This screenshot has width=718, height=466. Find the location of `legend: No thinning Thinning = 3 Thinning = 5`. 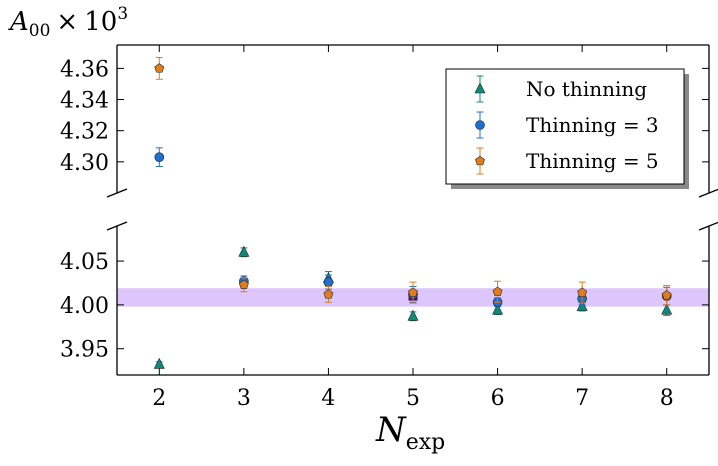

legend: No thinning Thinning = 3 Thinning = 5 is located at coordinates (567, 128).